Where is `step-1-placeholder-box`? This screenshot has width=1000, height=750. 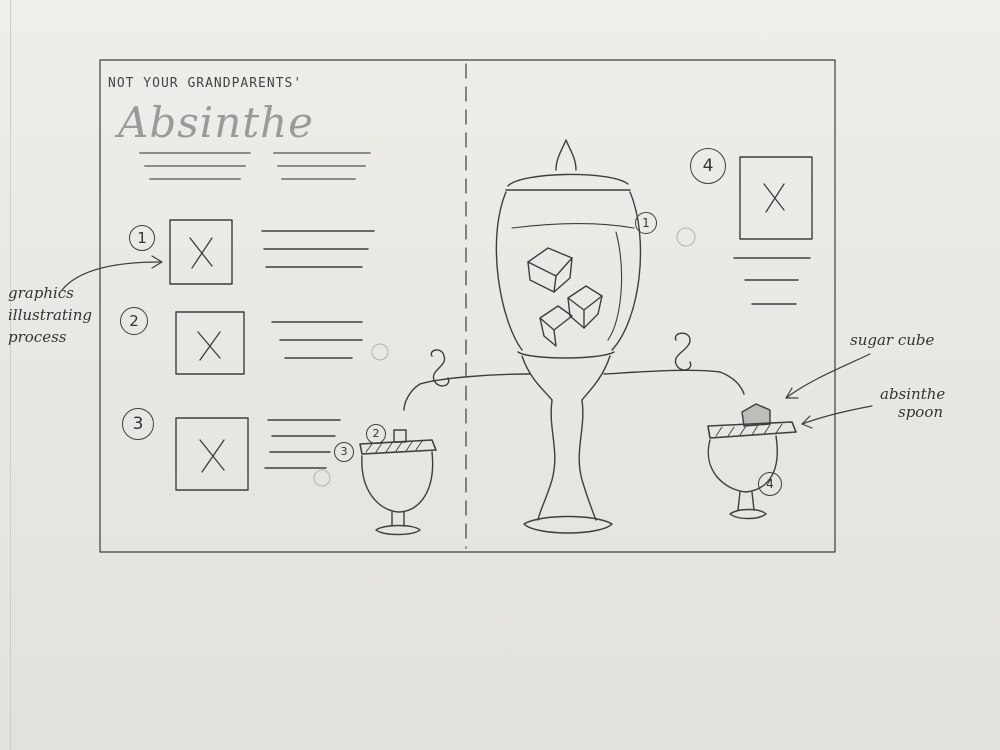
step-1-placeholder-box is located at coordinates (201, 252).